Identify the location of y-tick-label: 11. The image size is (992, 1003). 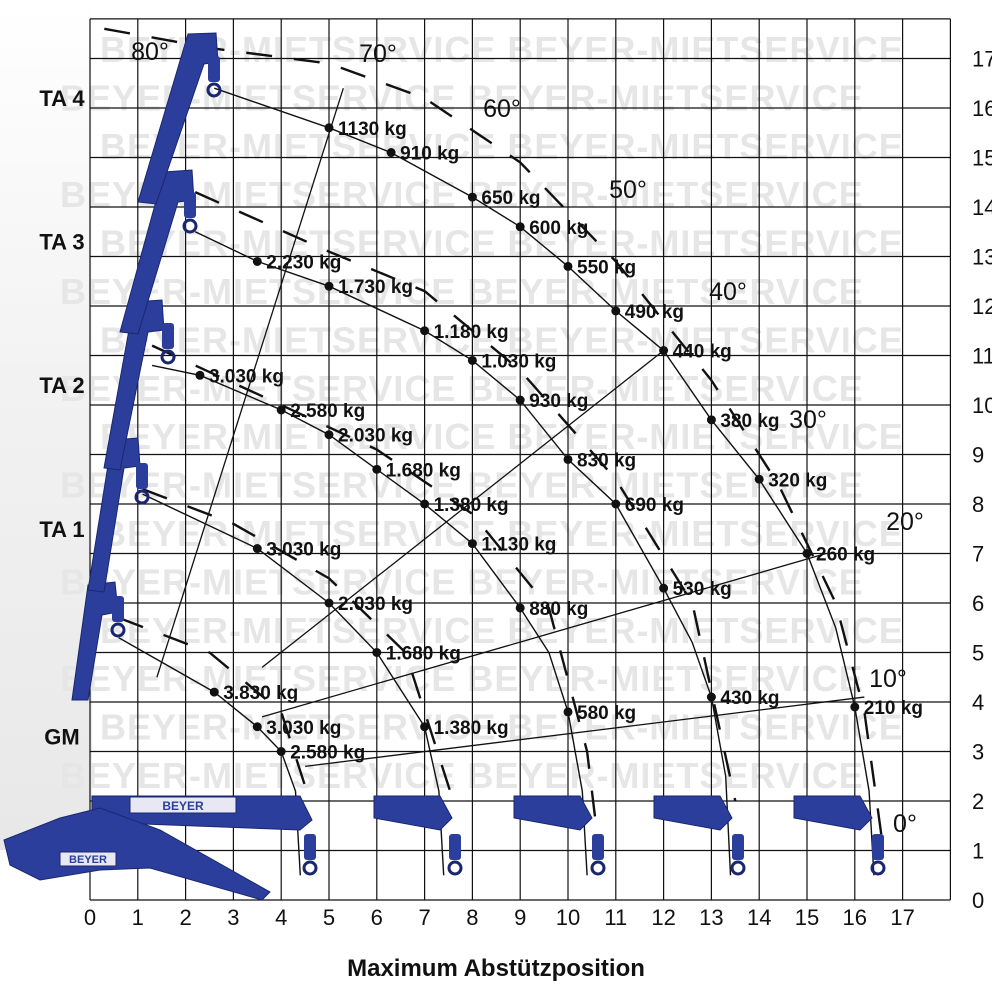
(982, 356).